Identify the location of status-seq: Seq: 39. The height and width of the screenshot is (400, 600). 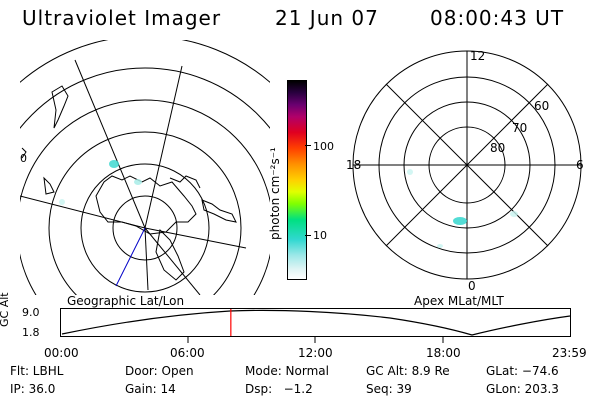
(389, 389).